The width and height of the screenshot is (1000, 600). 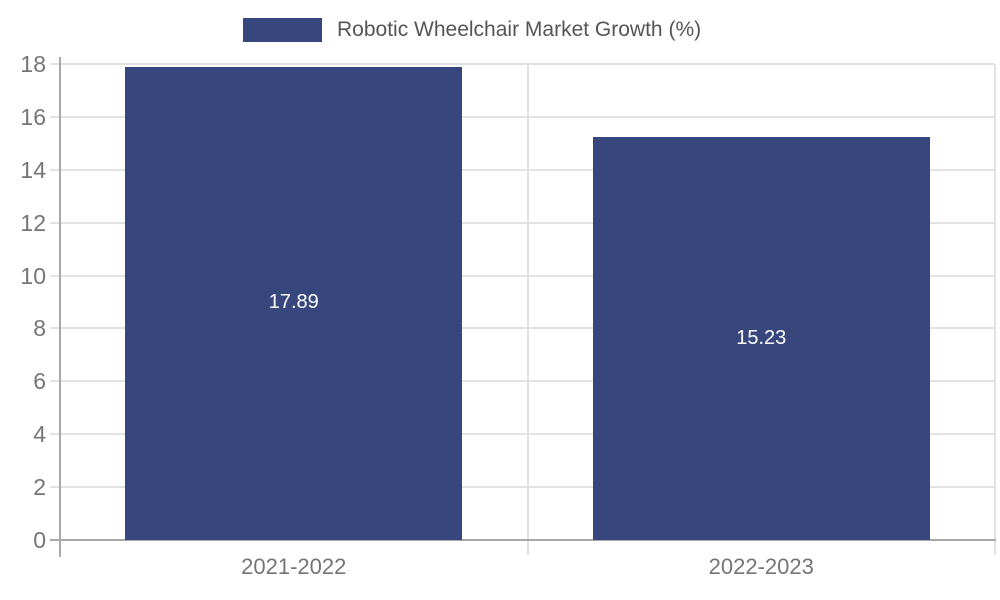 I want to click on legend-swatch, so click(x=282, y=30).